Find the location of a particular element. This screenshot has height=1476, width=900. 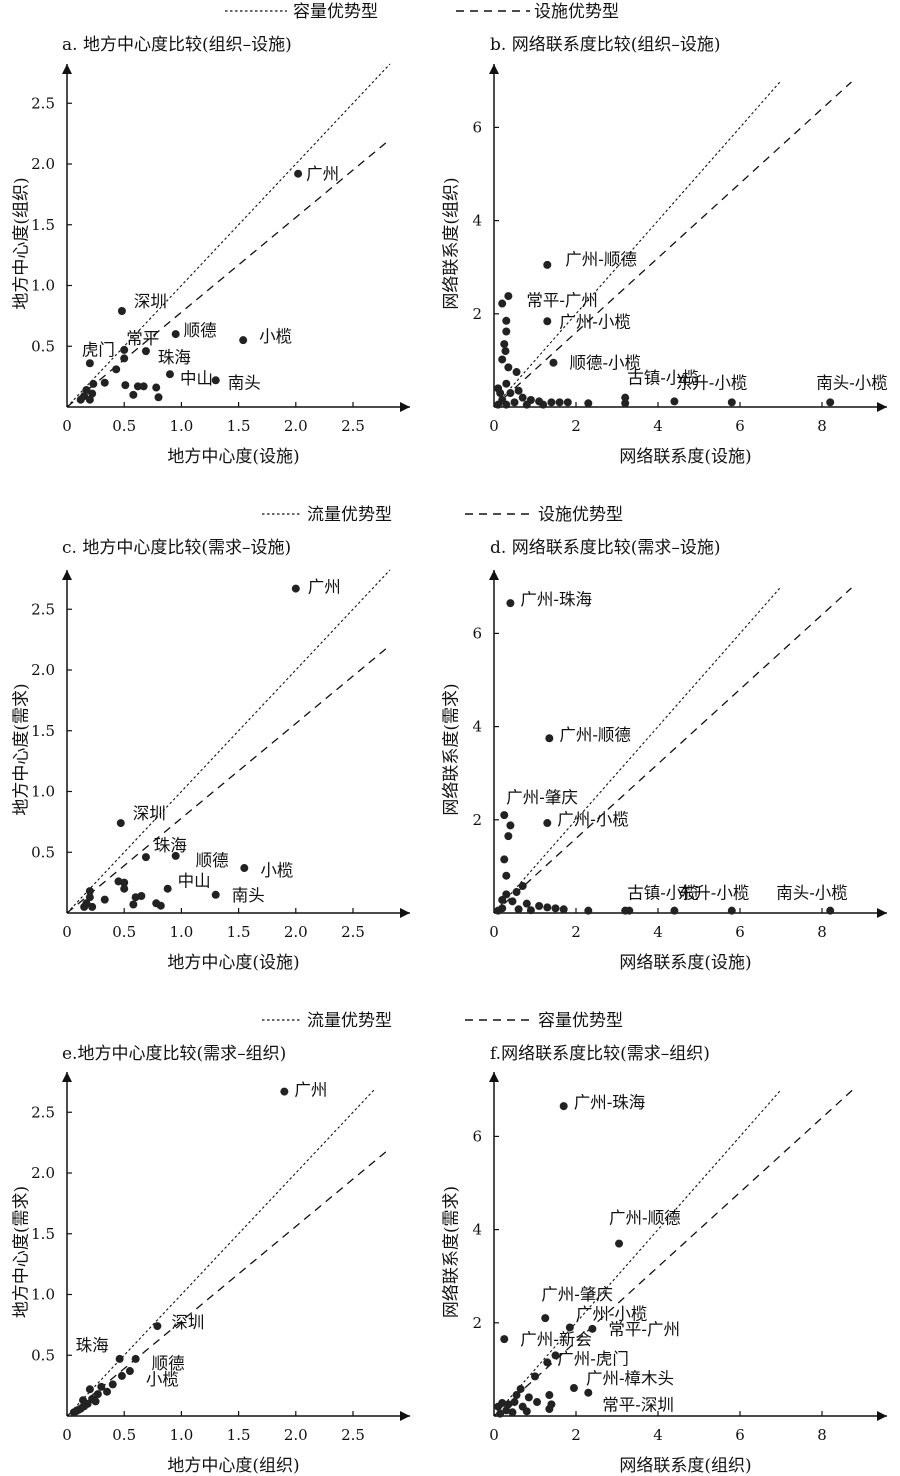

y-axis-label: 地方中心度(需求) is located at coordinates (22, 749).